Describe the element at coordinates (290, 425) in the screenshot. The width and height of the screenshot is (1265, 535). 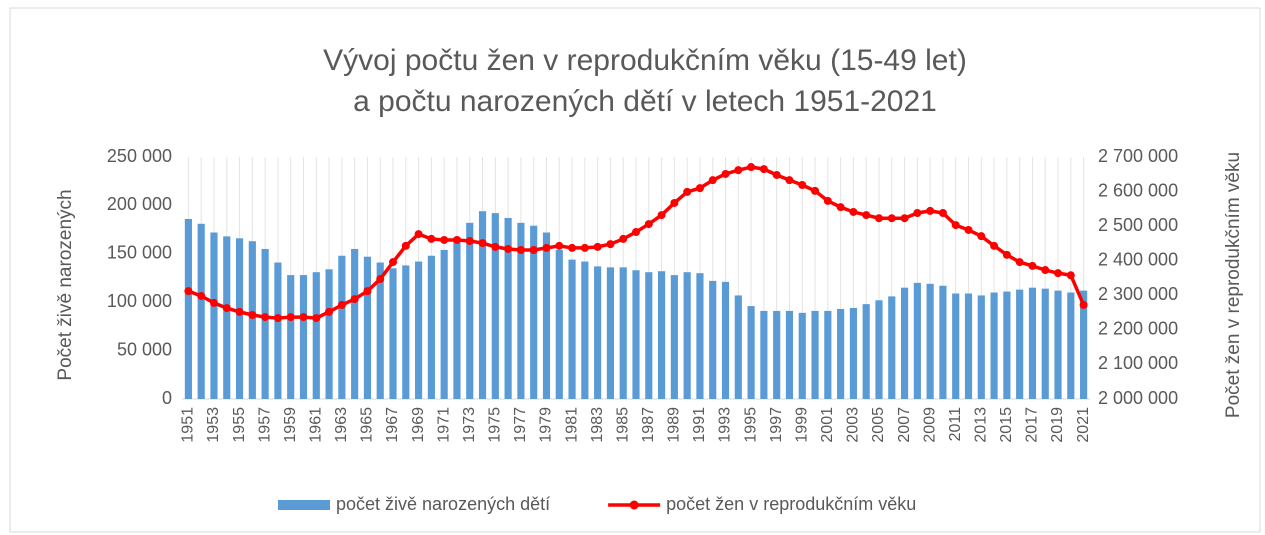
I see `x-tick-label: 1959` at that location.